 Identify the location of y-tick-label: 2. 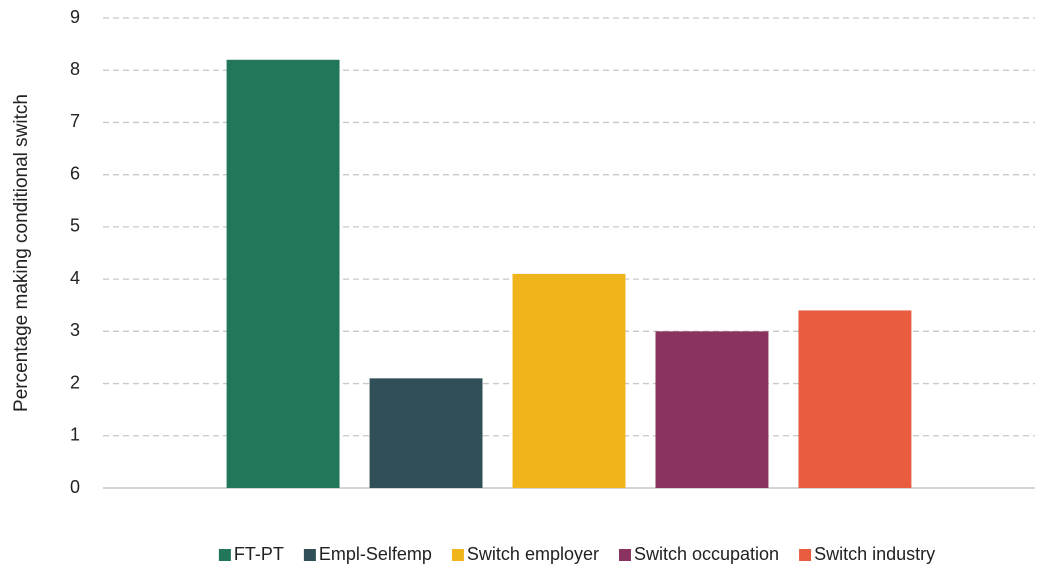
(75, 382).